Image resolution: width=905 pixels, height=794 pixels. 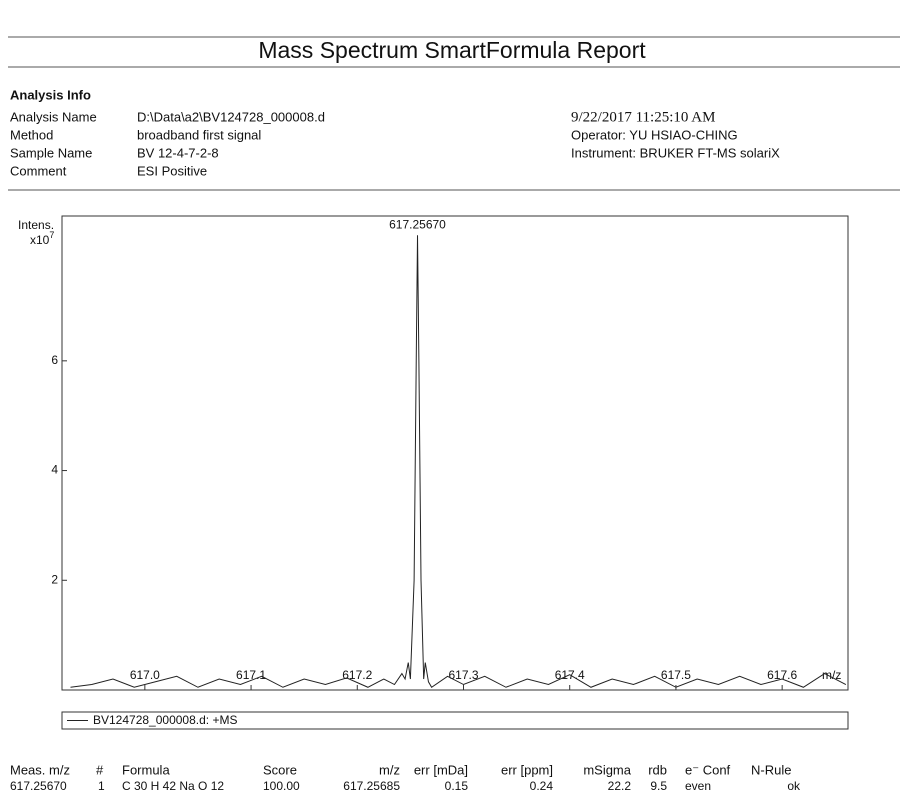 What do you see at coordinates (782, 675) in the screenshot?
I see `x-tick-label: 617.6` at bounding box center [782, 675].